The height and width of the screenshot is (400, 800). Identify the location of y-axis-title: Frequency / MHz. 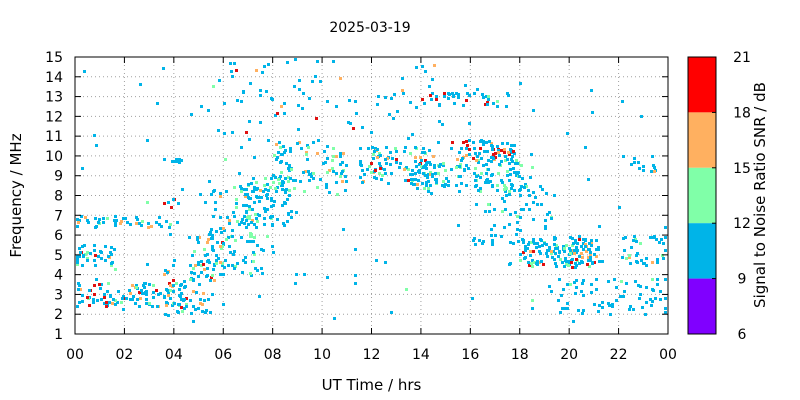
(16, 195).